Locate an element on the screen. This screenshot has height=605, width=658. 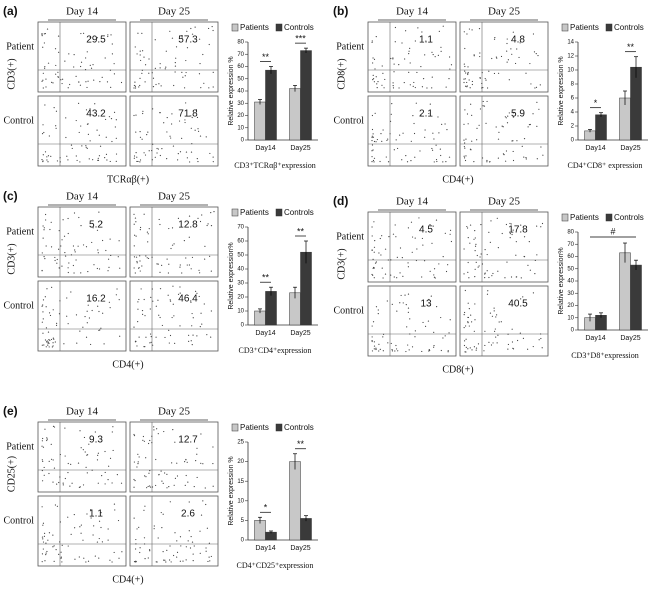
column-label: Day 14 is located at coordinates (82, 12).